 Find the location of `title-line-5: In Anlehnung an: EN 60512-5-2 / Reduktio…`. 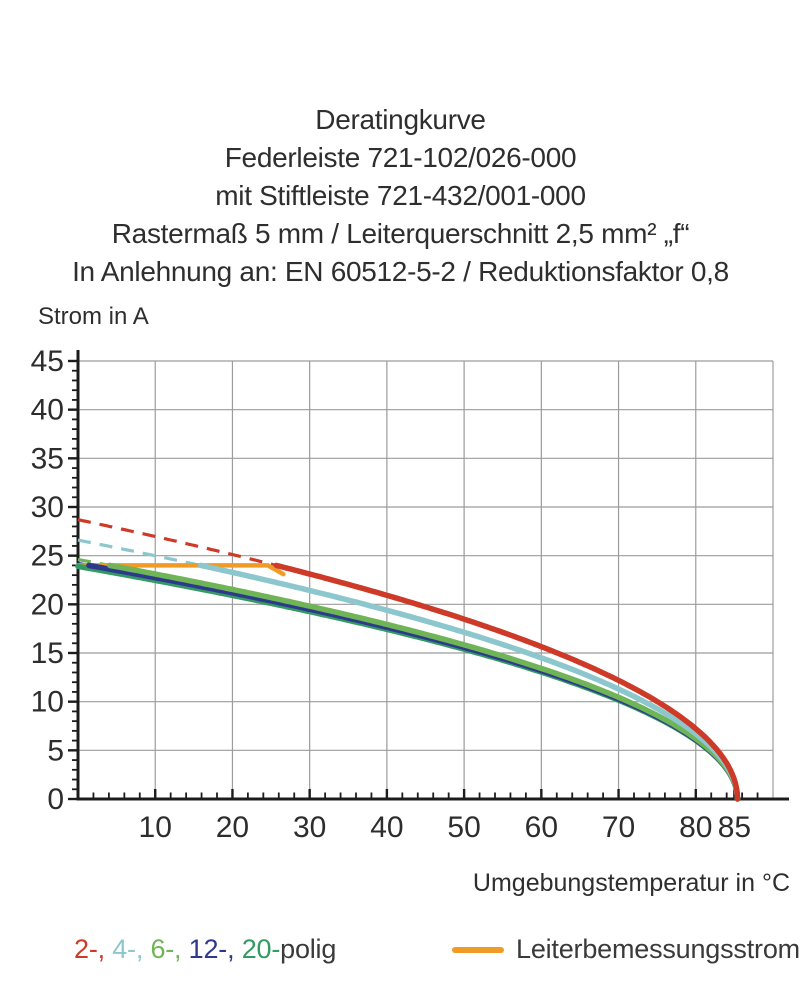

title-line-5: In Anlehnung an: EN 60512-5-2 / Reduktio… is located at coordinates (400, 271).